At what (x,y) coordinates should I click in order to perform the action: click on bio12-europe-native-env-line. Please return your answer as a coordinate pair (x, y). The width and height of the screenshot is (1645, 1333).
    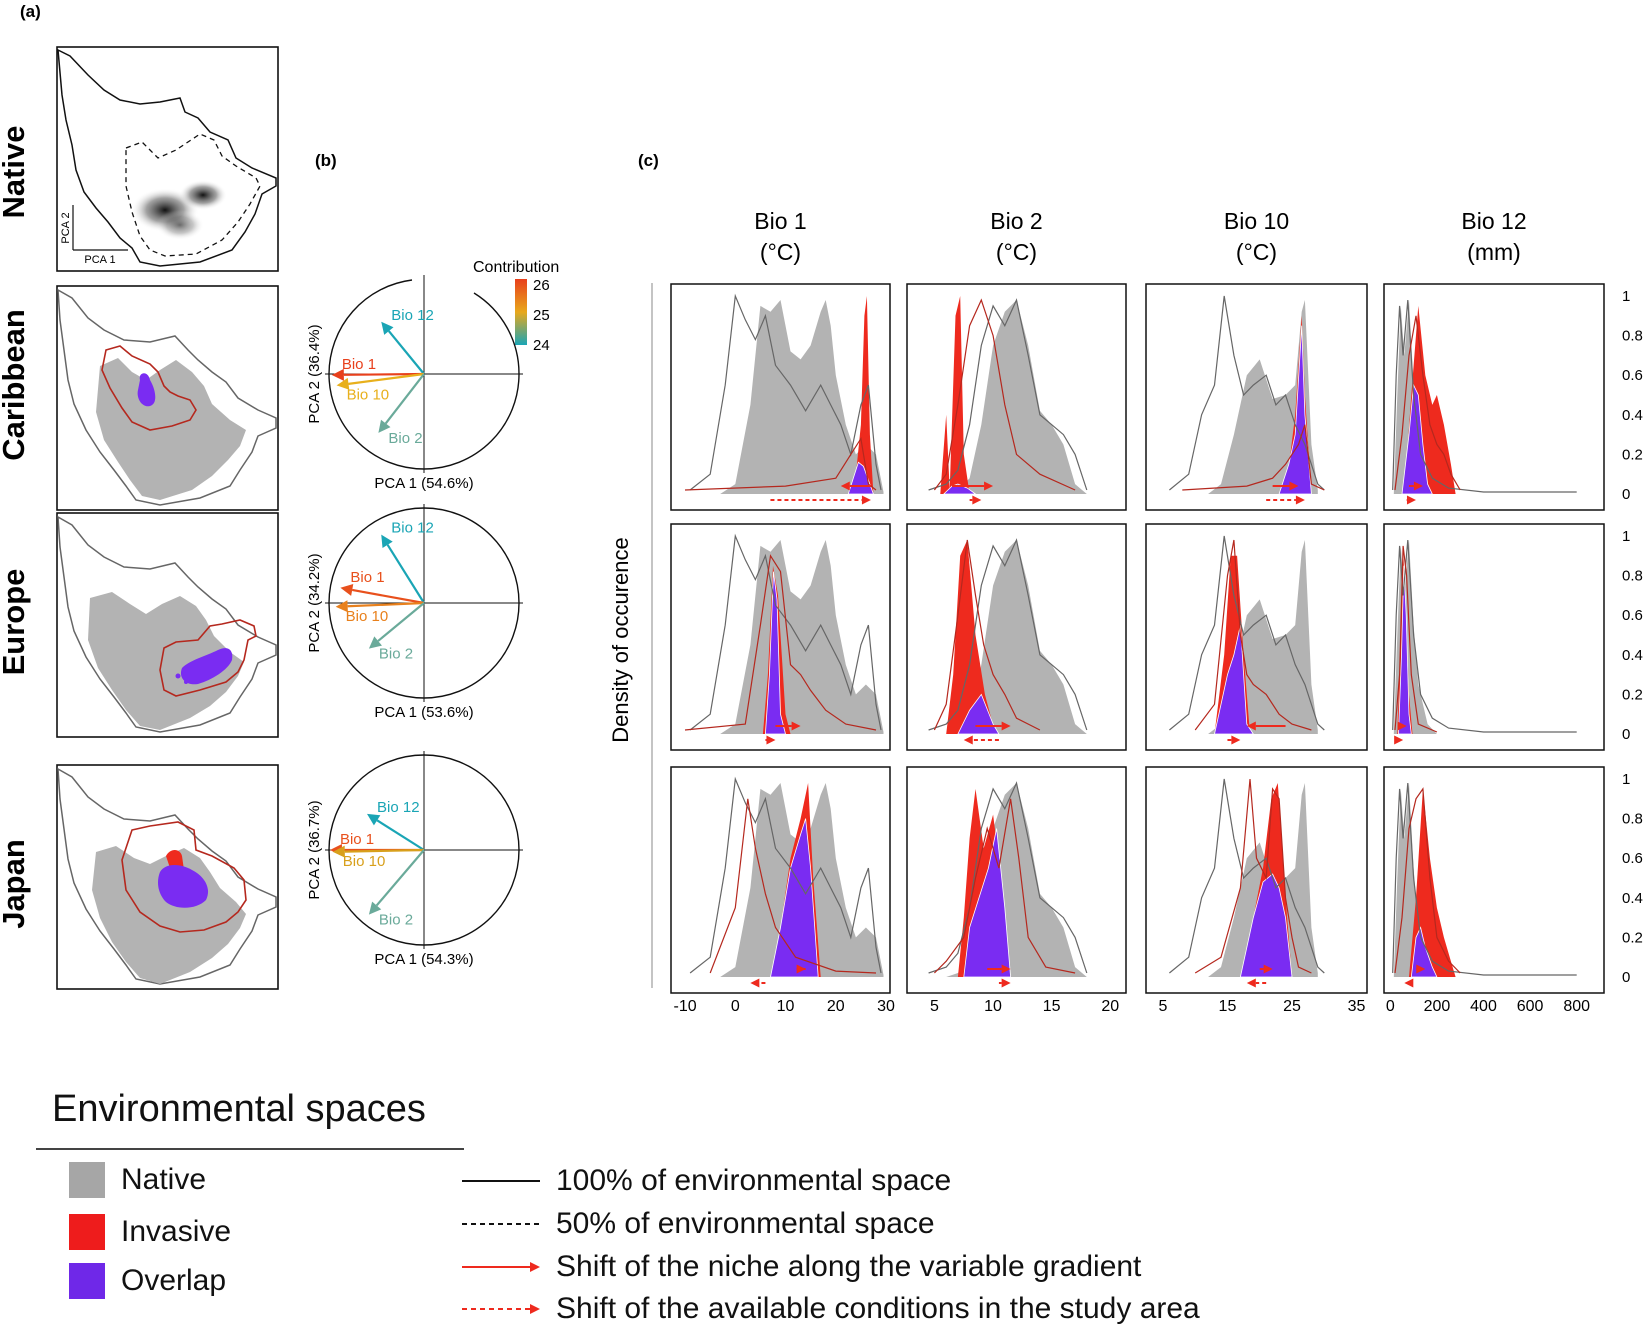
    Looking at the image, I should click on (1484, 636).